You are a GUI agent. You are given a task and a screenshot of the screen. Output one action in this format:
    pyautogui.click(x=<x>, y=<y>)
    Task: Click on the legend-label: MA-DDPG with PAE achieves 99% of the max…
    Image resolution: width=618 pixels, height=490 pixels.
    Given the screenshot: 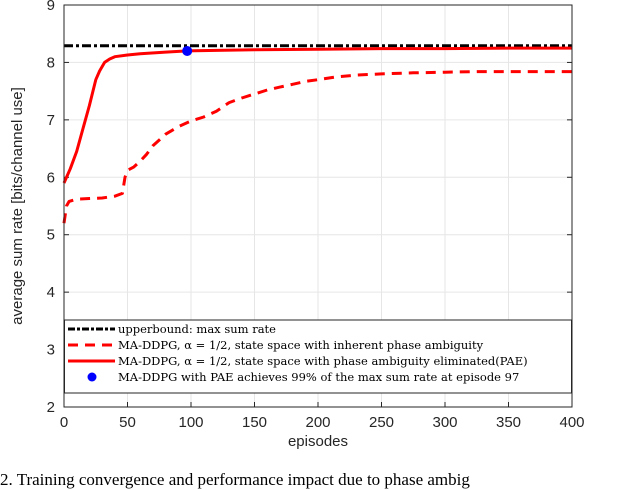 What is the action you would take?
    pyautogui.click(x=318, y=377)
    